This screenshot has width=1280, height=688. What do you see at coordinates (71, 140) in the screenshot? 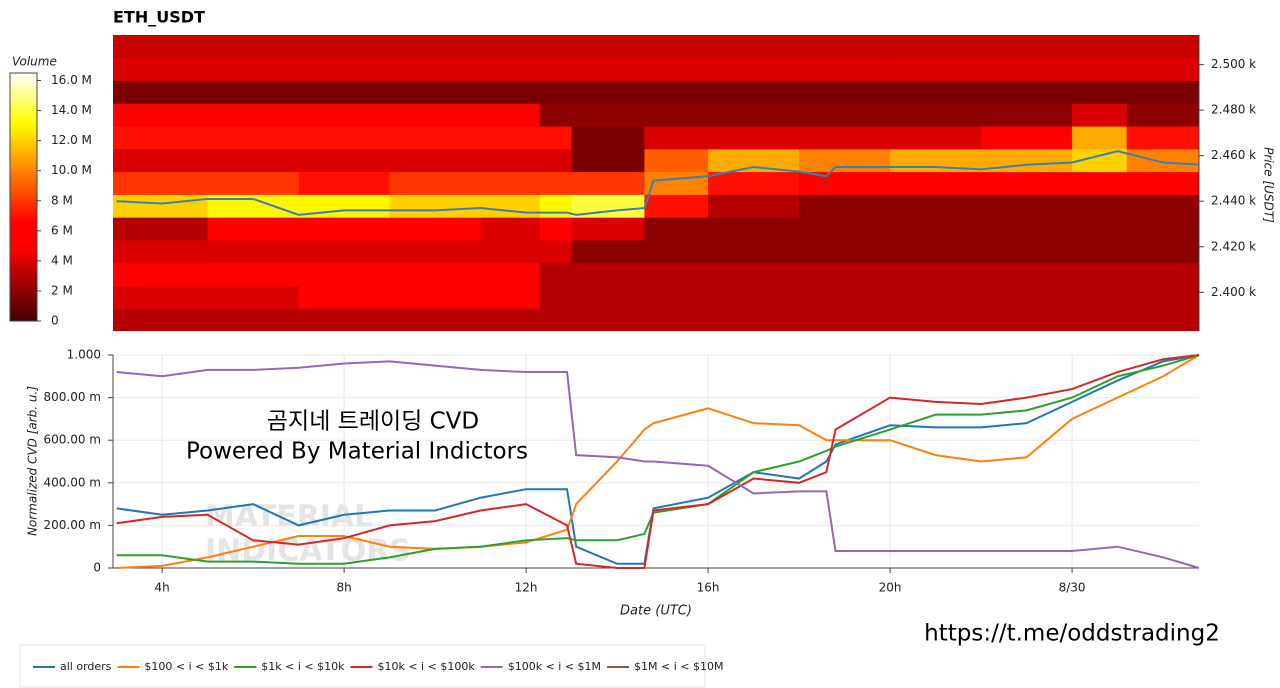
I see `colorbar-tick-label: 12.0 M` at bounding box center [71, 140].